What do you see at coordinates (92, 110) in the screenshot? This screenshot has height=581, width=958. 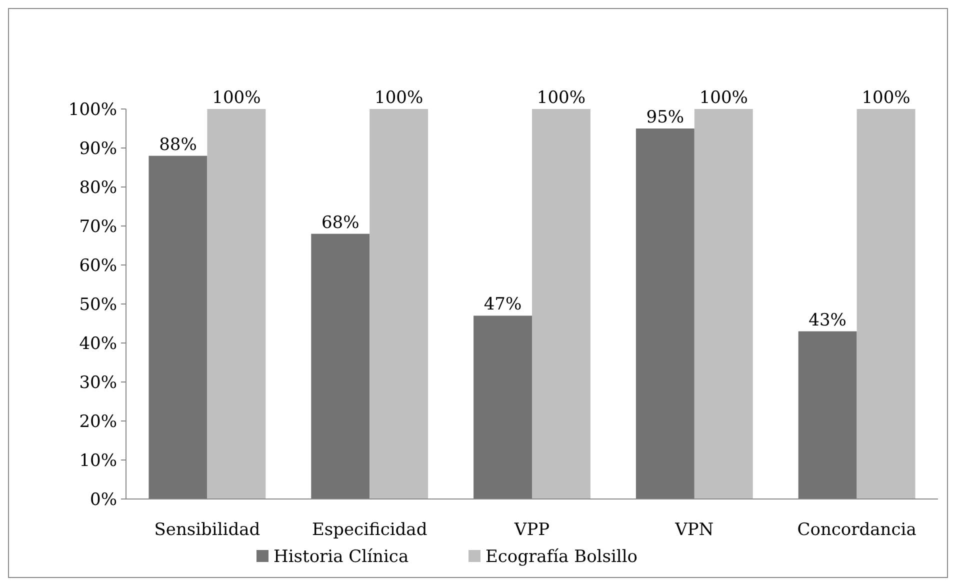 I see `y-tick-label: 100%` at bounding box center [92, 110].